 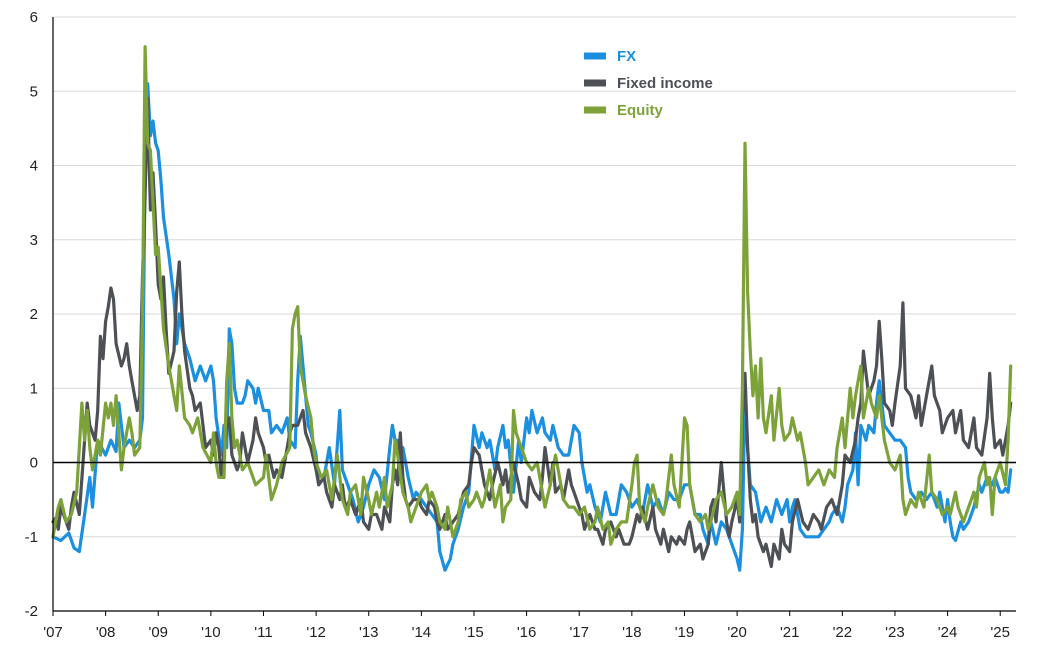 What do you see at coordinates (53, 632) in the screenshot?
I see `x-tick-label: '07` at bounding box center [53, 632].